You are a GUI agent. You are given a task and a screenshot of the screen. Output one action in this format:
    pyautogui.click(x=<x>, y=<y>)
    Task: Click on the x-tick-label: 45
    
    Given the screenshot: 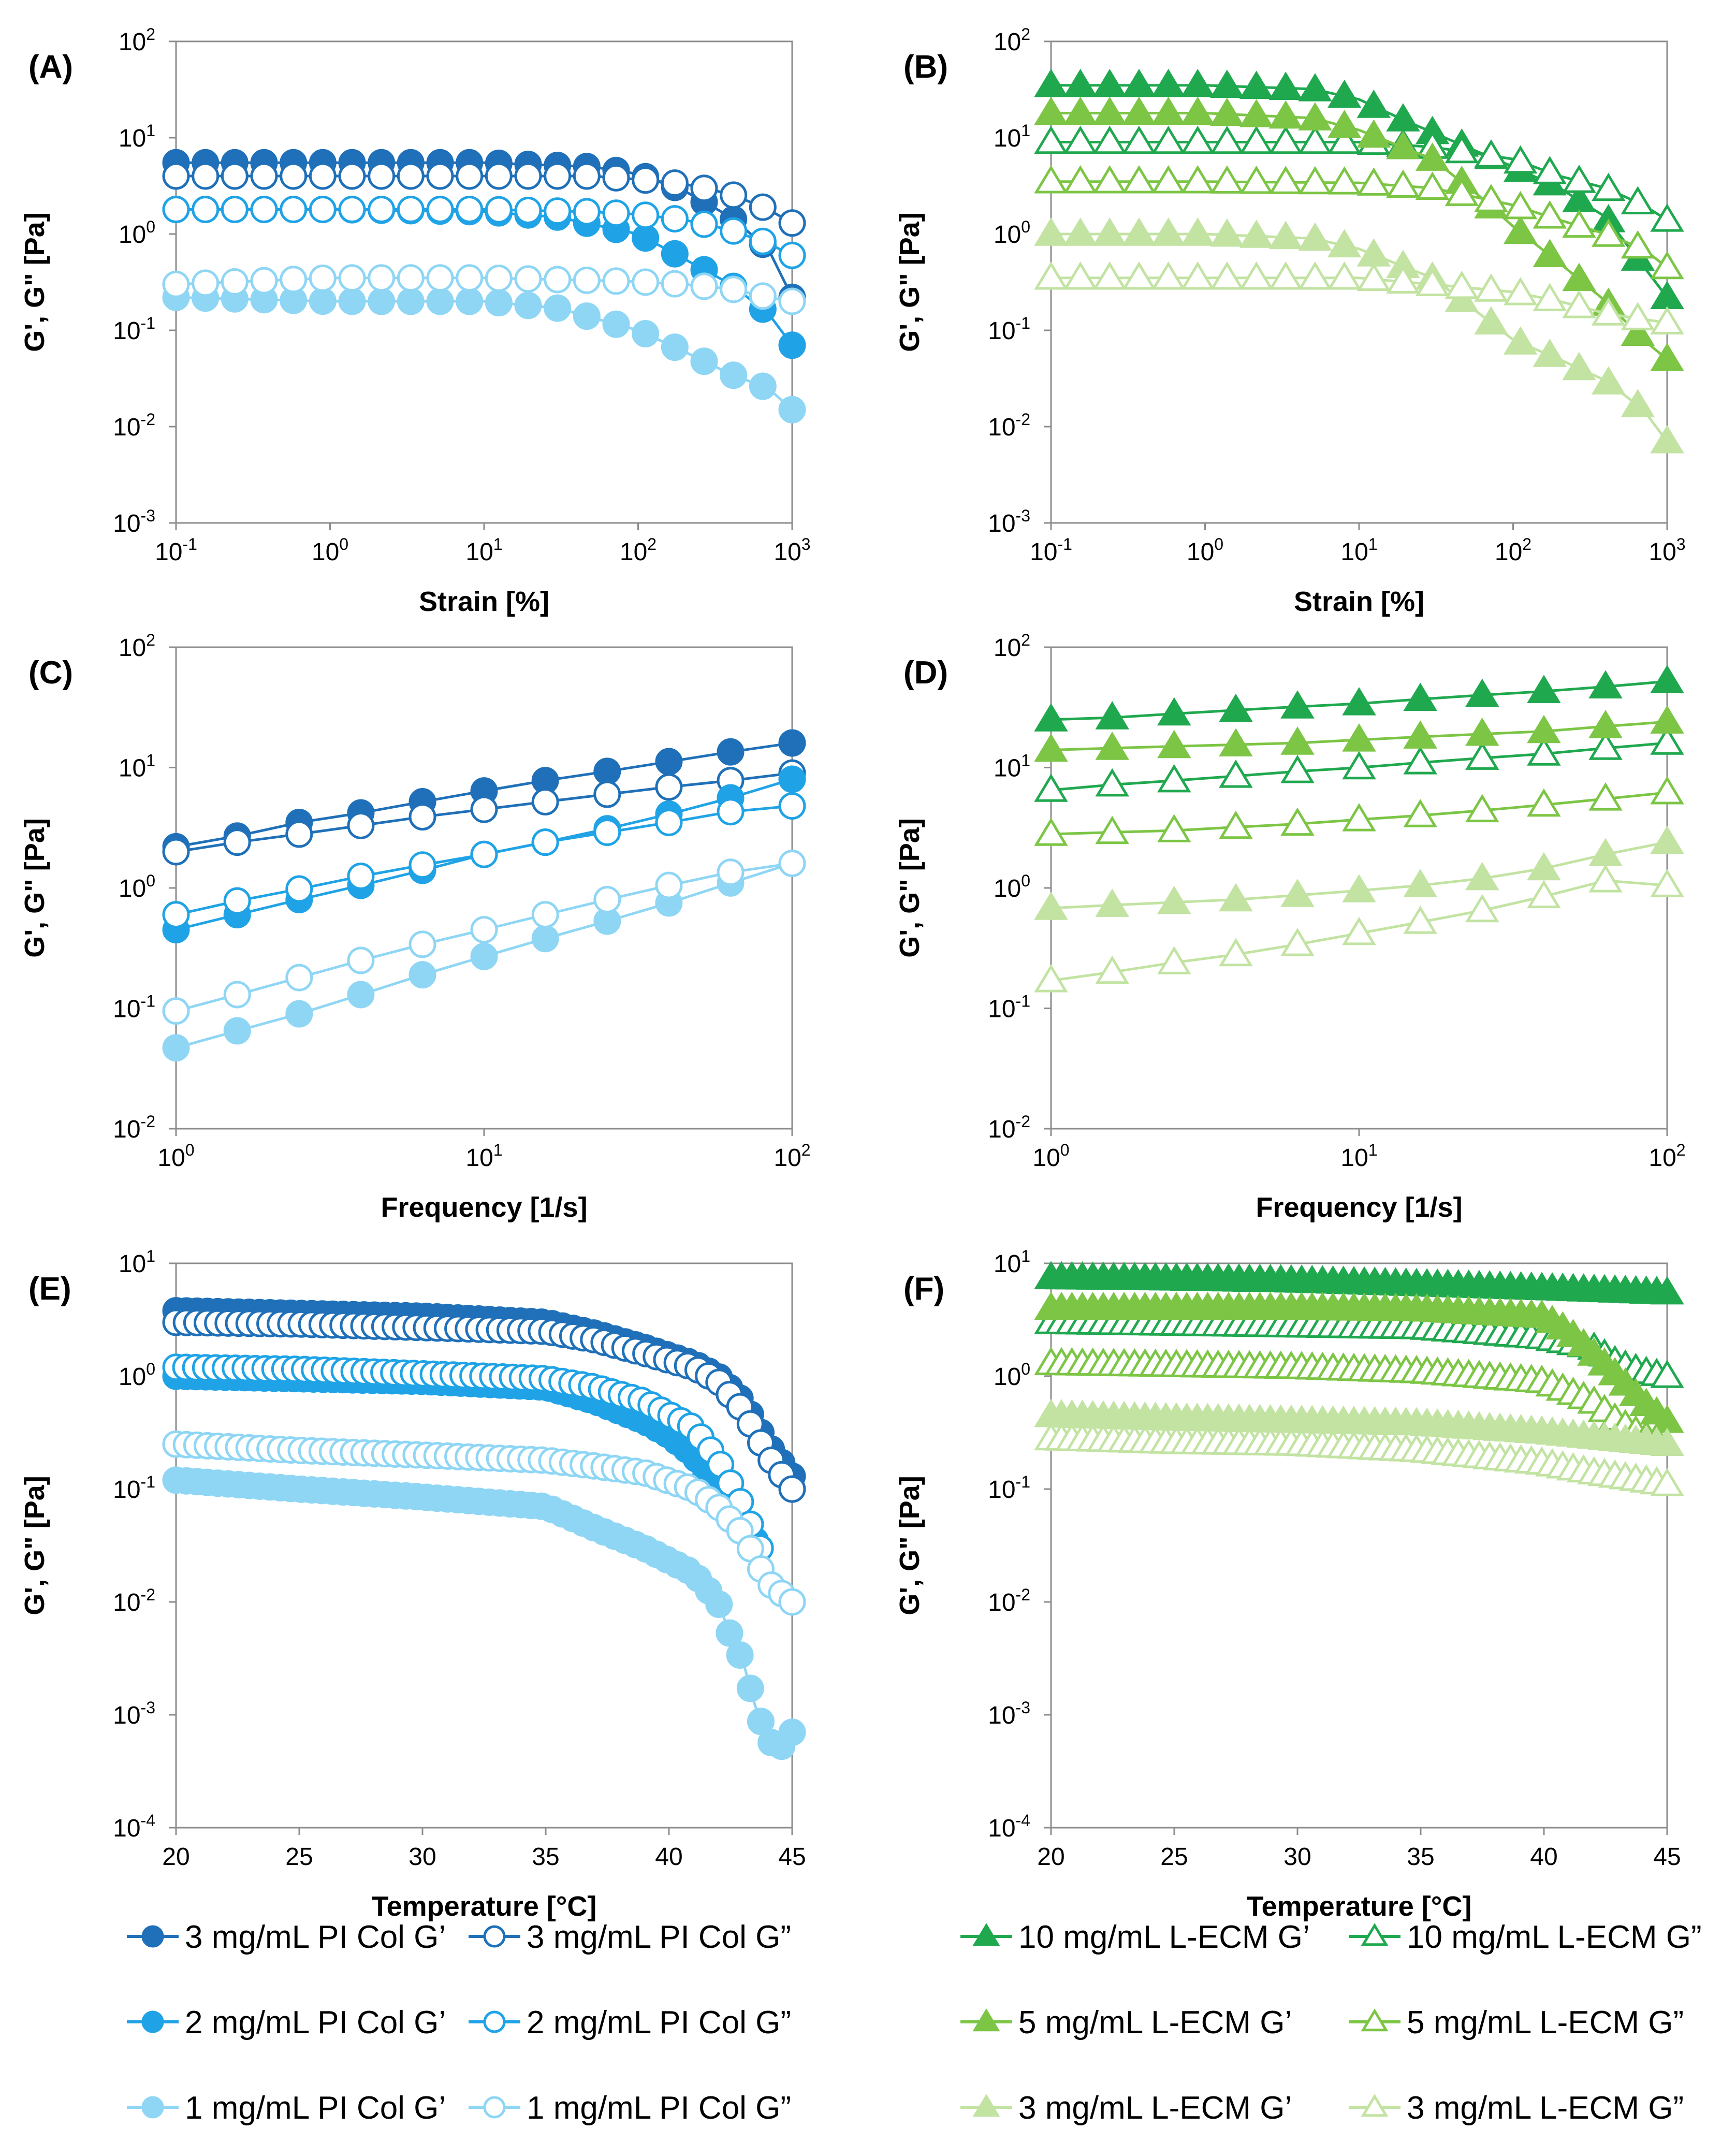 What is the action you would take?
    pyautogui.click(x=792, y=1857)
    